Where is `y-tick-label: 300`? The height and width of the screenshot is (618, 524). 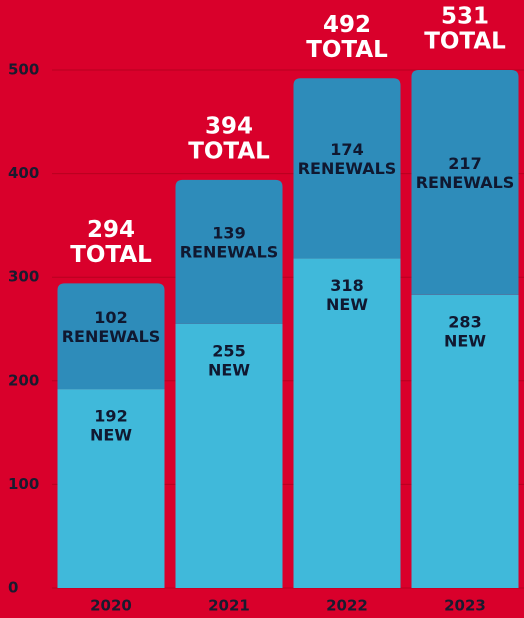 y-tick-label: 300 is located at coordinates (23, 277).